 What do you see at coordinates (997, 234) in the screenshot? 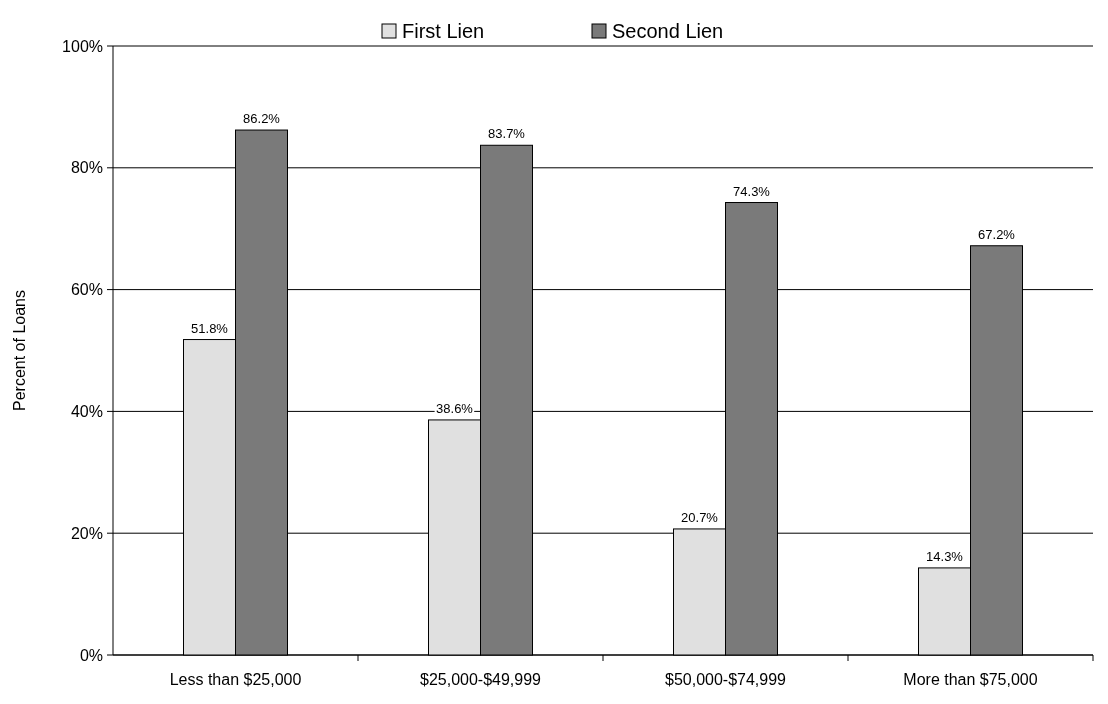
I see `data-label: 67.2%` at bounding box center [997, 234].